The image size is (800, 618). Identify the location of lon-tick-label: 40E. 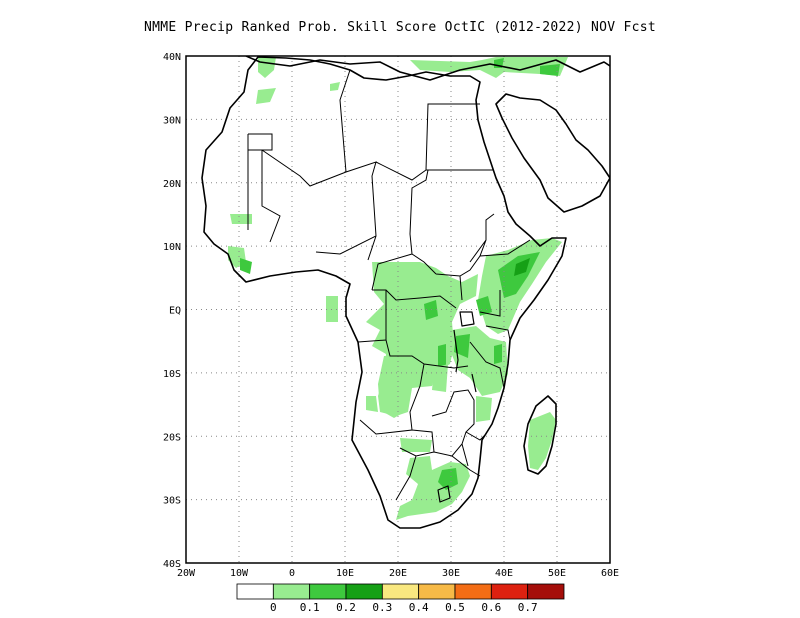
(504, 573).